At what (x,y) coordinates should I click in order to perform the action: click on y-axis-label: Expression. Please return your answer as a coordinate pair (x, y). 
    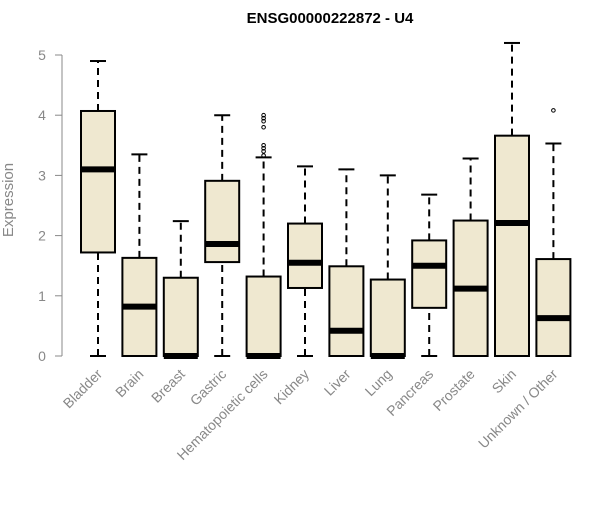
    Looking at the image, I should click on (8, 200).